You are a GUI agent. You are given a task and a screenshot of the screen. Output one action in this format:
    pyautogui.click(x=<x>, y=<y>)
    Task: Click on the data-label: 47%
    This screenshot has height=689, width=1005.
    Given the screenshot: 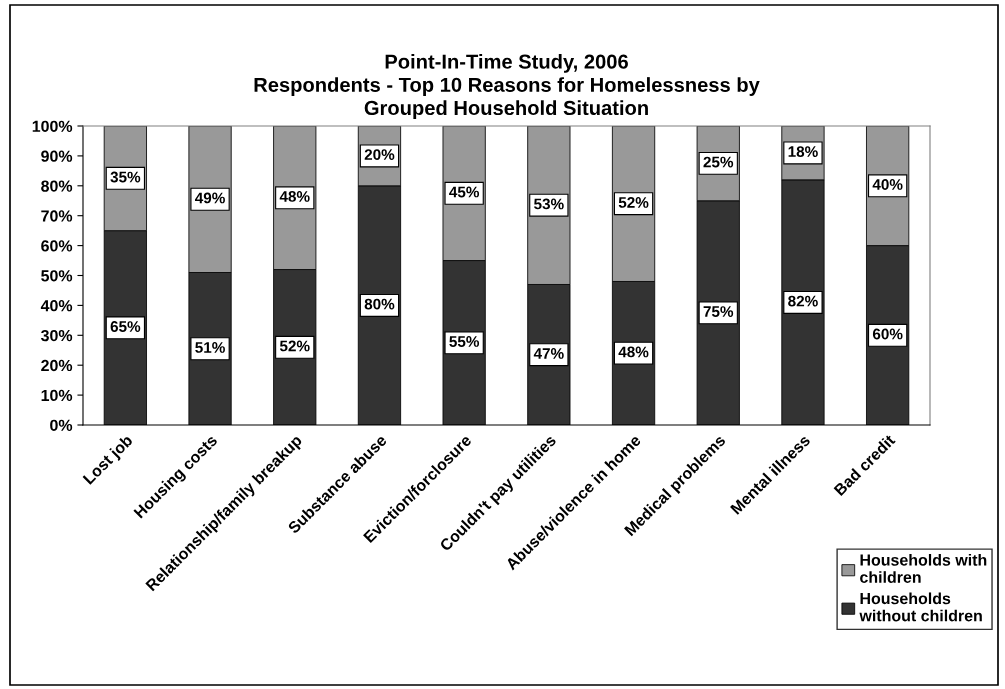 What is the action you would take?
    pyautogui.click(x=548, y=353)
    